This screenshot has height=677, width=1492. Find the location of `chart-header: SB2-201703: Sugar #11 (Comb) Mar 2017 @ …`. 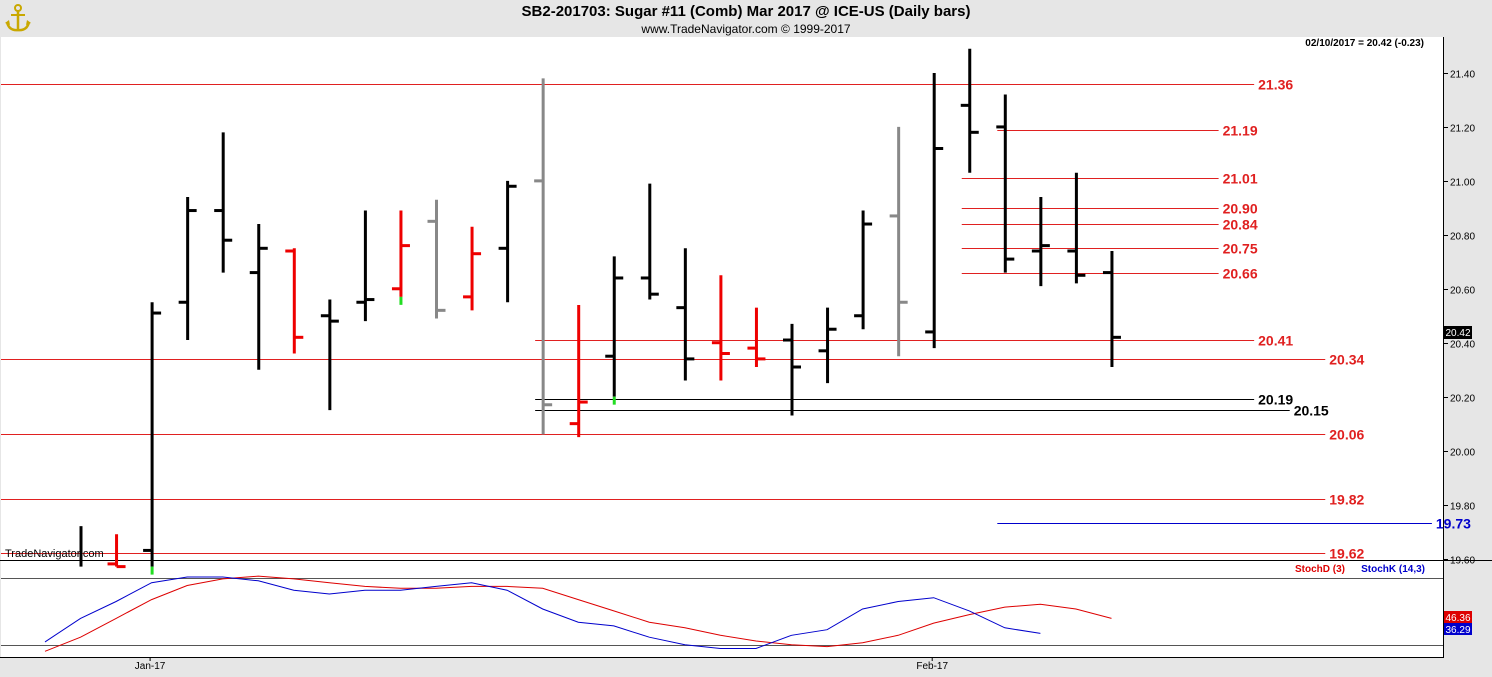

chart-header: SB2-201703: Sugar #11 (Comb) Mar 2017 @ … is located at coordinates (746, 18).